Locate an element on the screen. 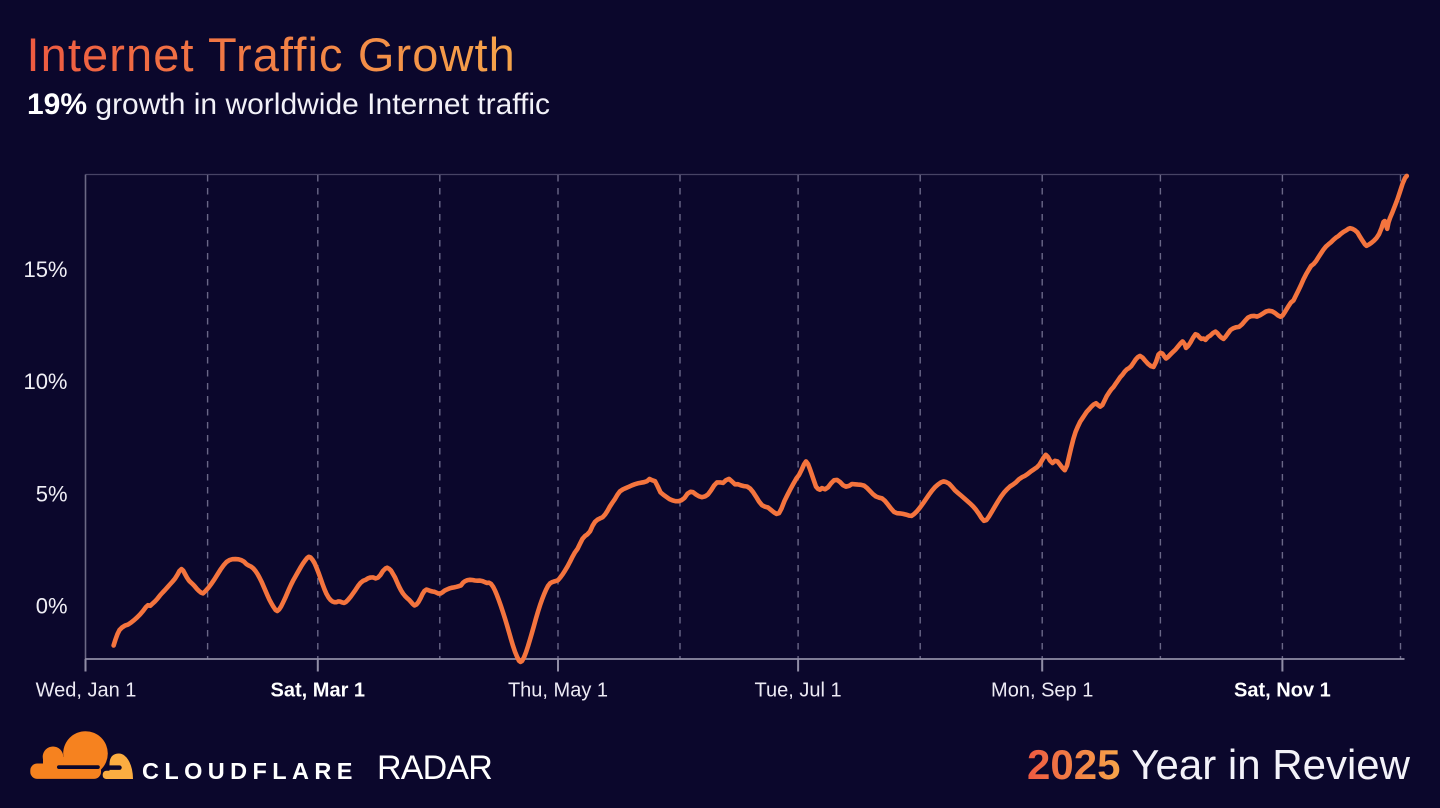  svg-text: 15% is located at coordinates (45, 269).